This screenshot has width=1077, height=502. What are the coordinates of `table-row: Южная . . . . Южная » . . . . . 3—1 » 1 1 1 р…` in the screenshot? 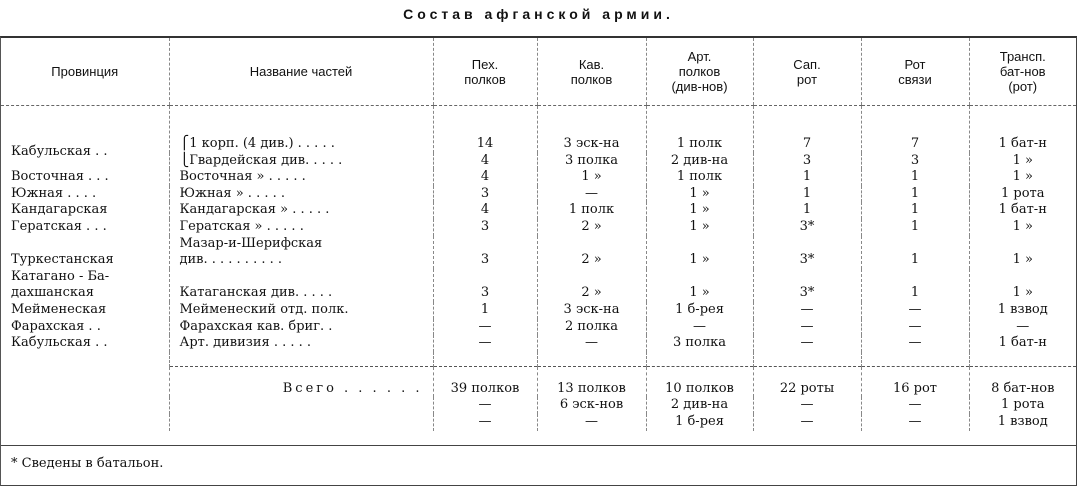 It's located at (538, 194).